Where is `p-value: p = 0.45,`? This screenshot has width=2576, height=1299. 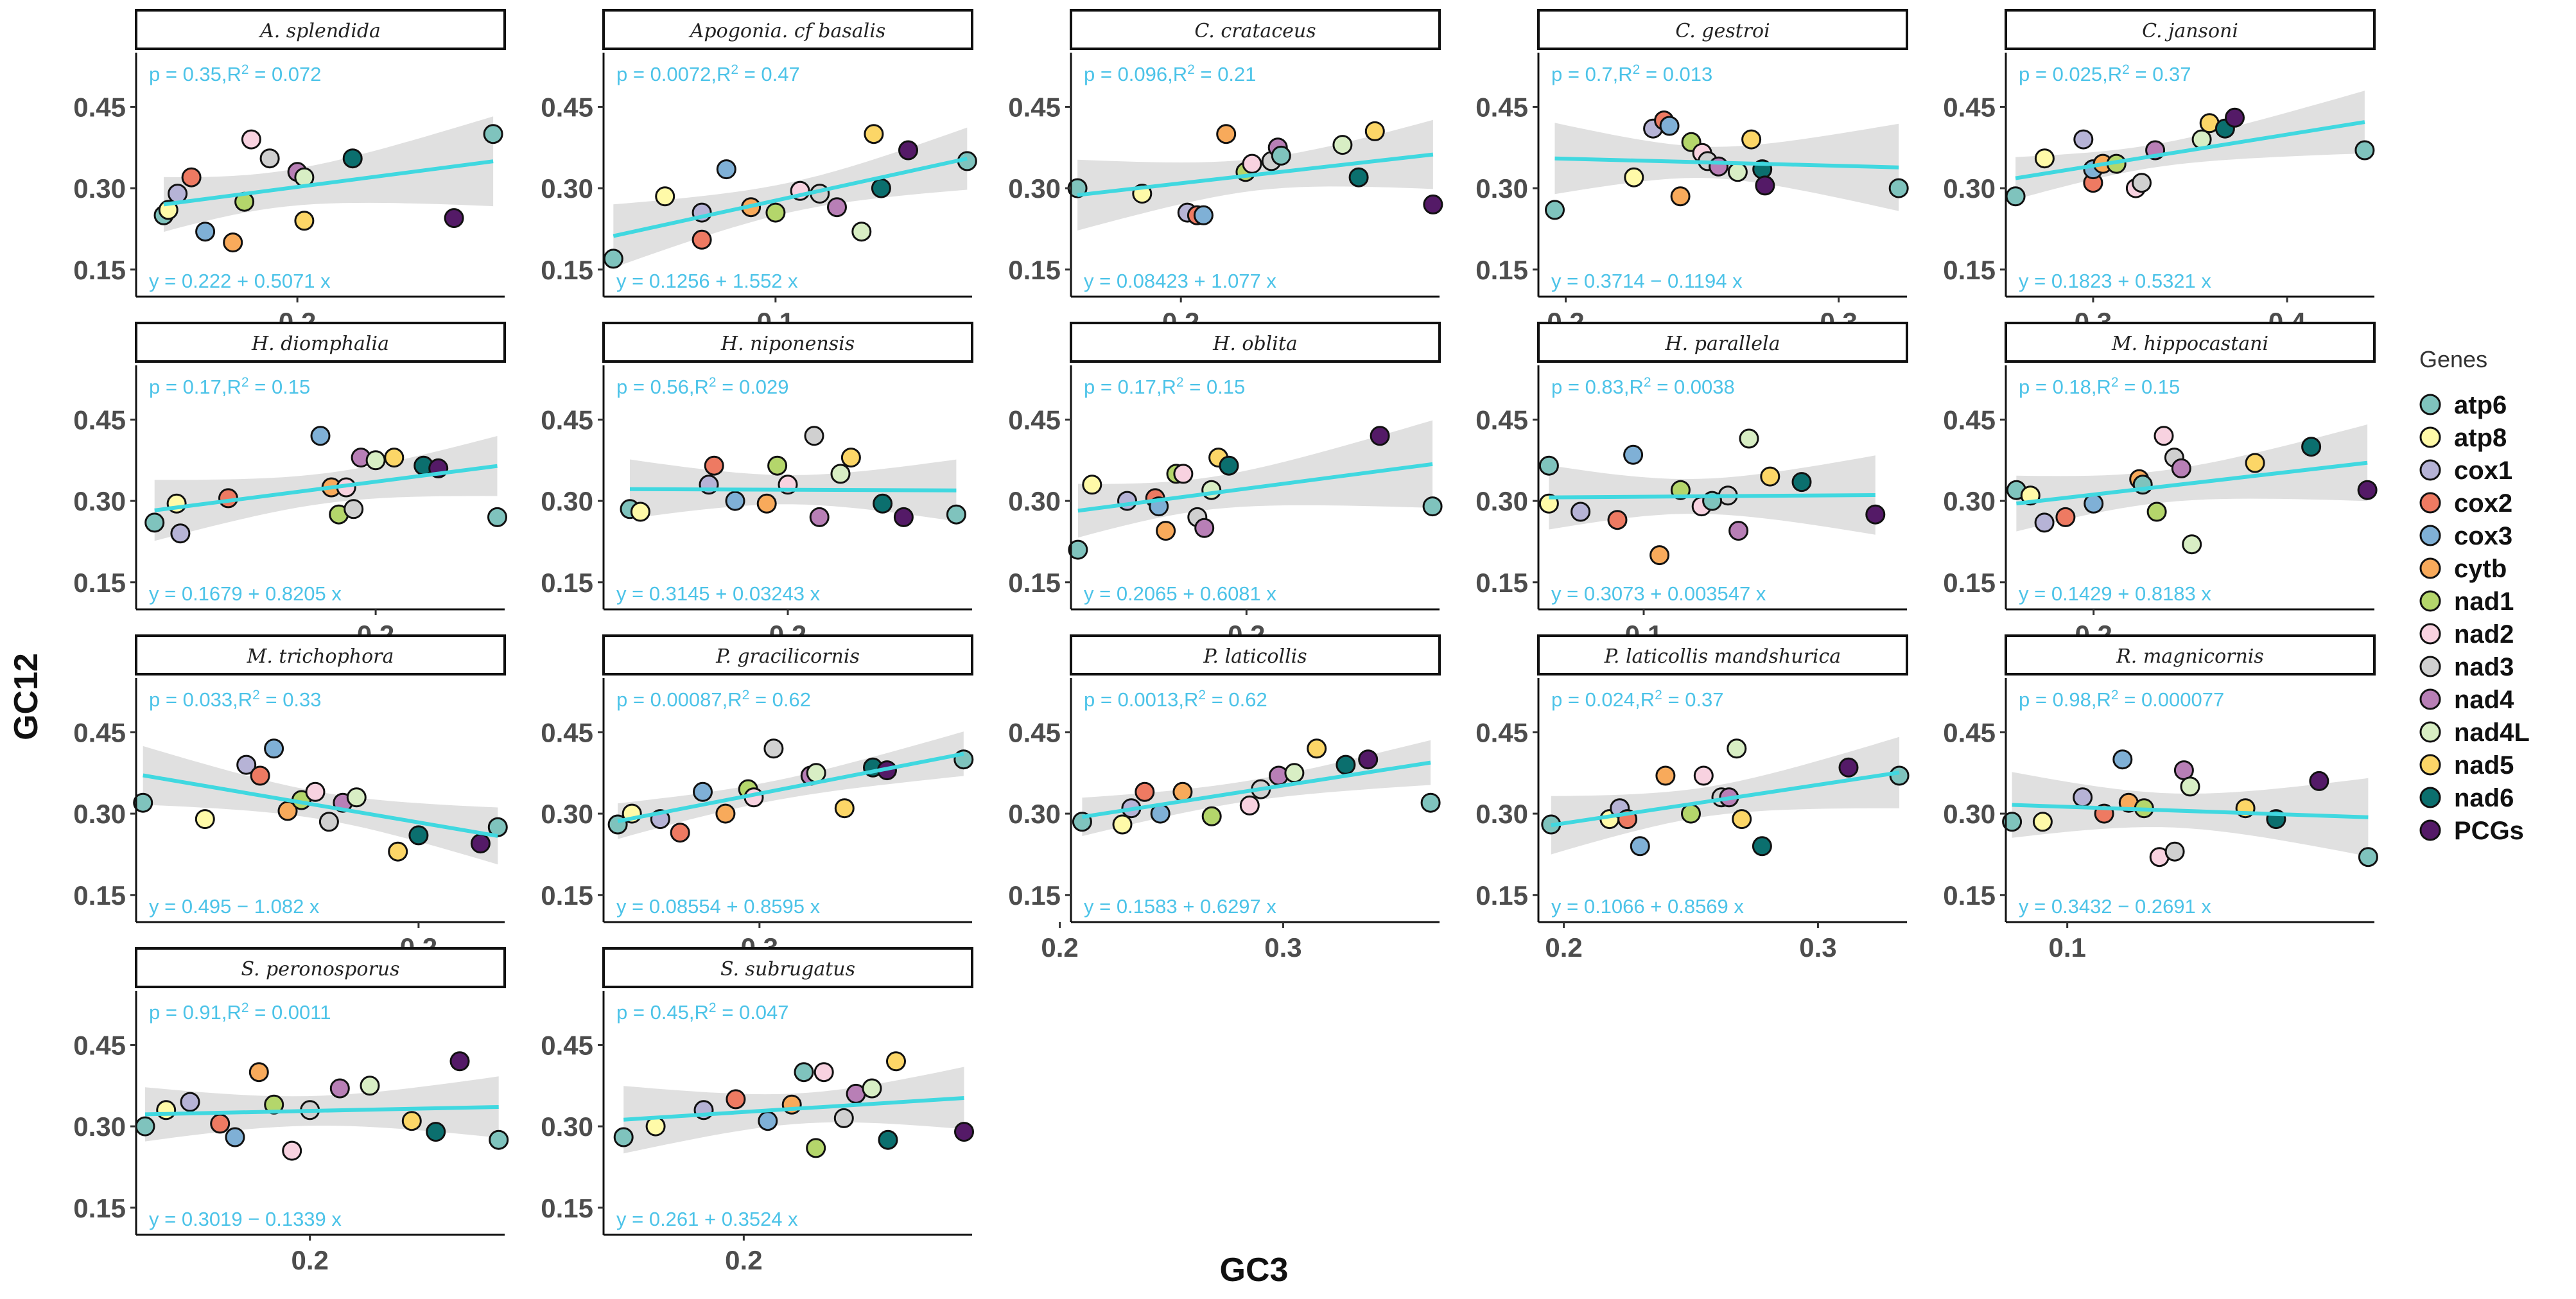
p-value: p = 0.45, is located at coordinates (655, 1013).